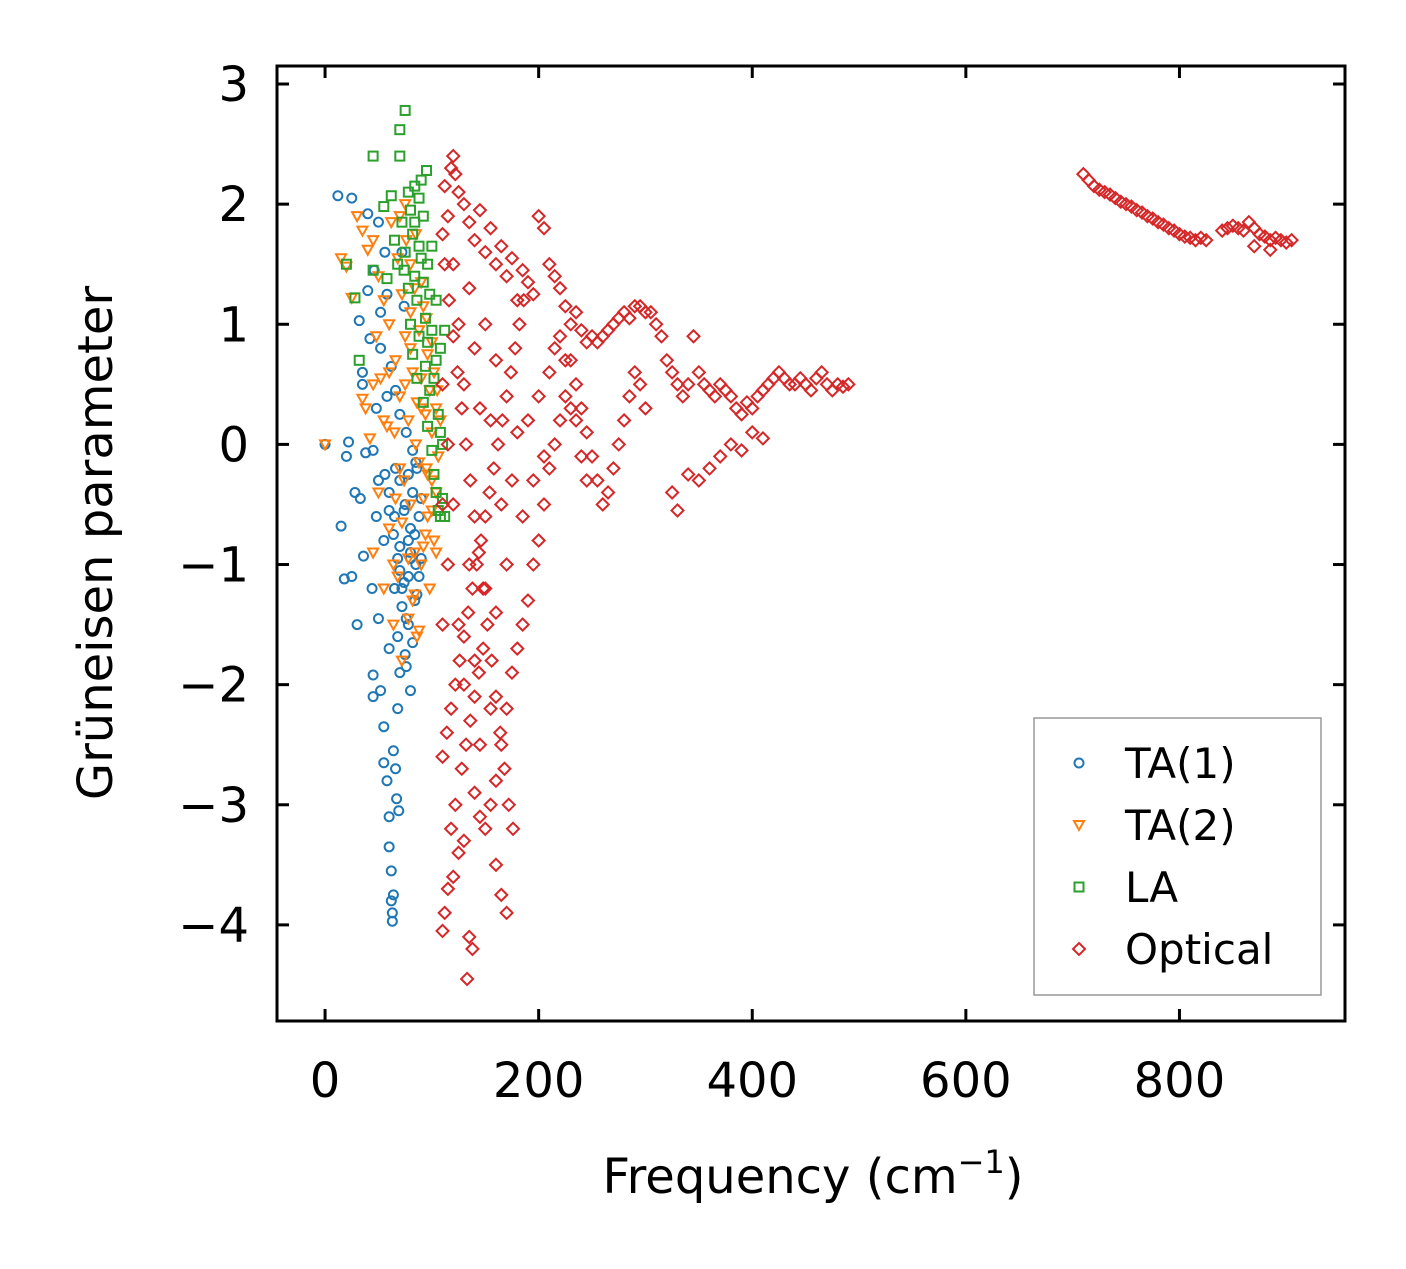 Image resolution: width=1406 pixels, height=1269 pixels. What do you see at coordinates (1172, 949) in the screenshot?
I see `legend-item: Optical` at bounding box center [1172, 949].